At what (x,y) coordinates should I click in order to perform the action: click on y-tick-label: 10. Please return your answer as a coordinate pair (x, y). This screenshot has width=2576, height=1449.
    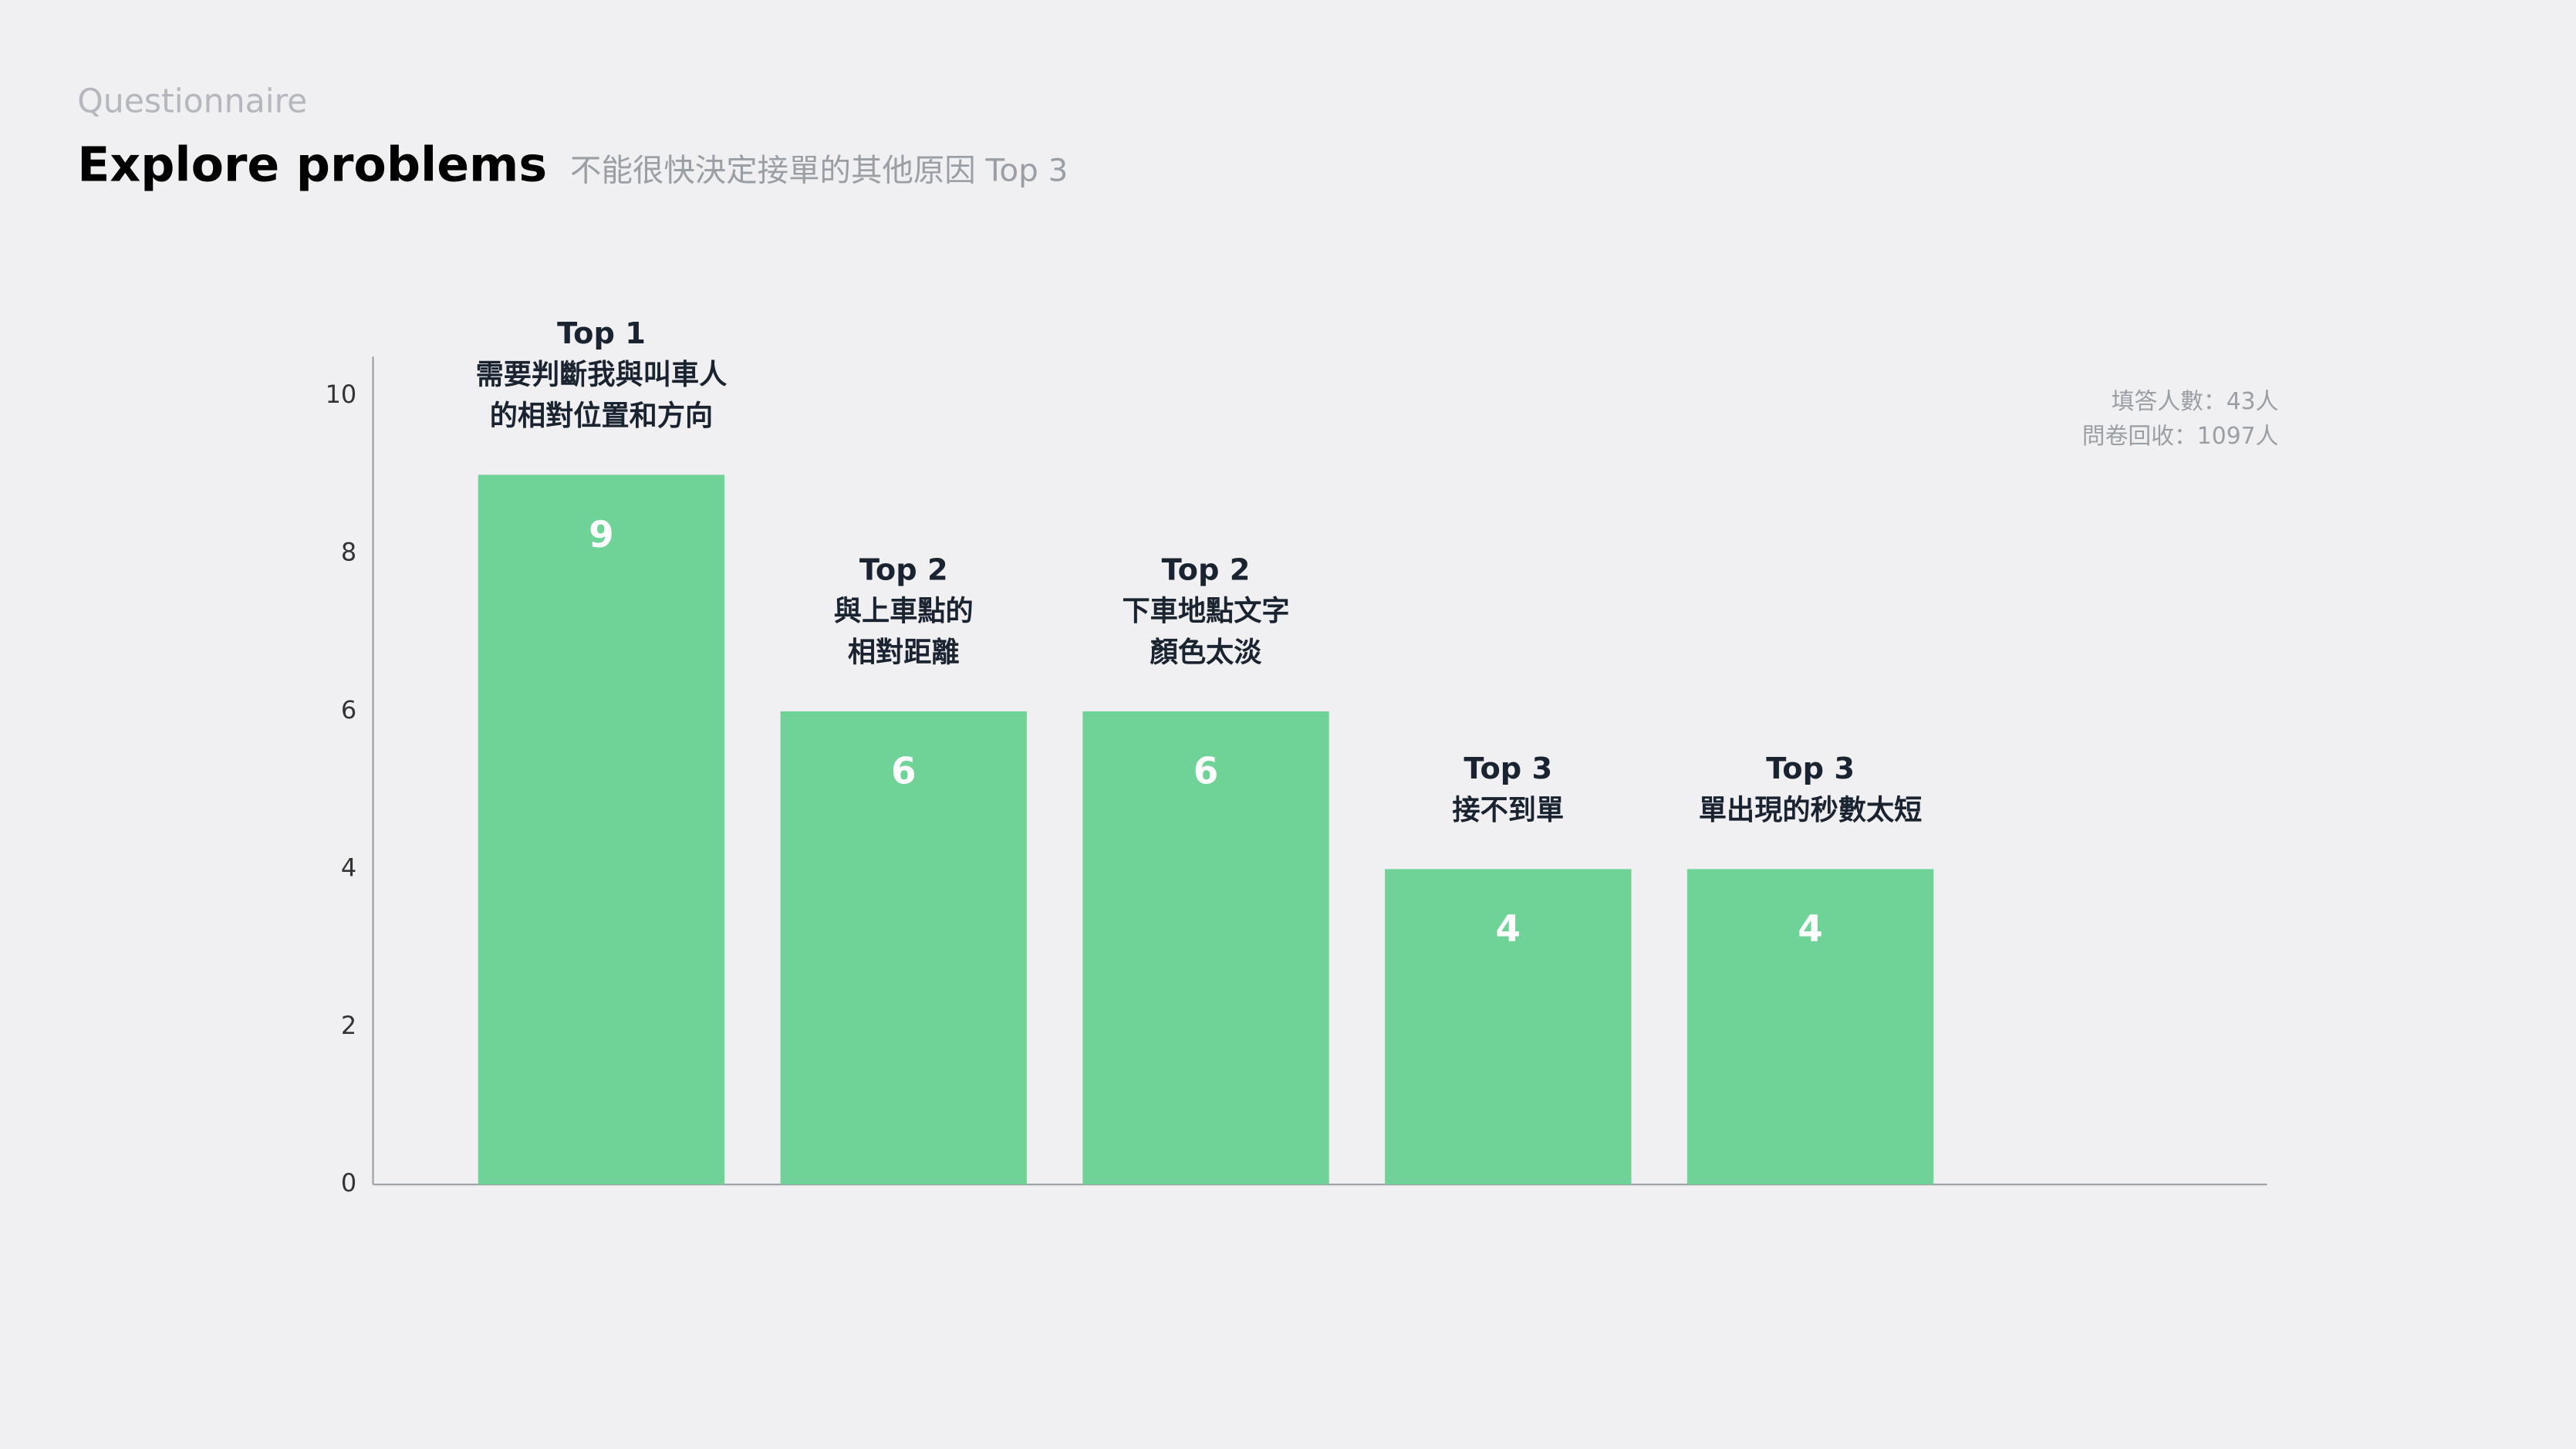
    Looking at the image, I should click on (341, 394).